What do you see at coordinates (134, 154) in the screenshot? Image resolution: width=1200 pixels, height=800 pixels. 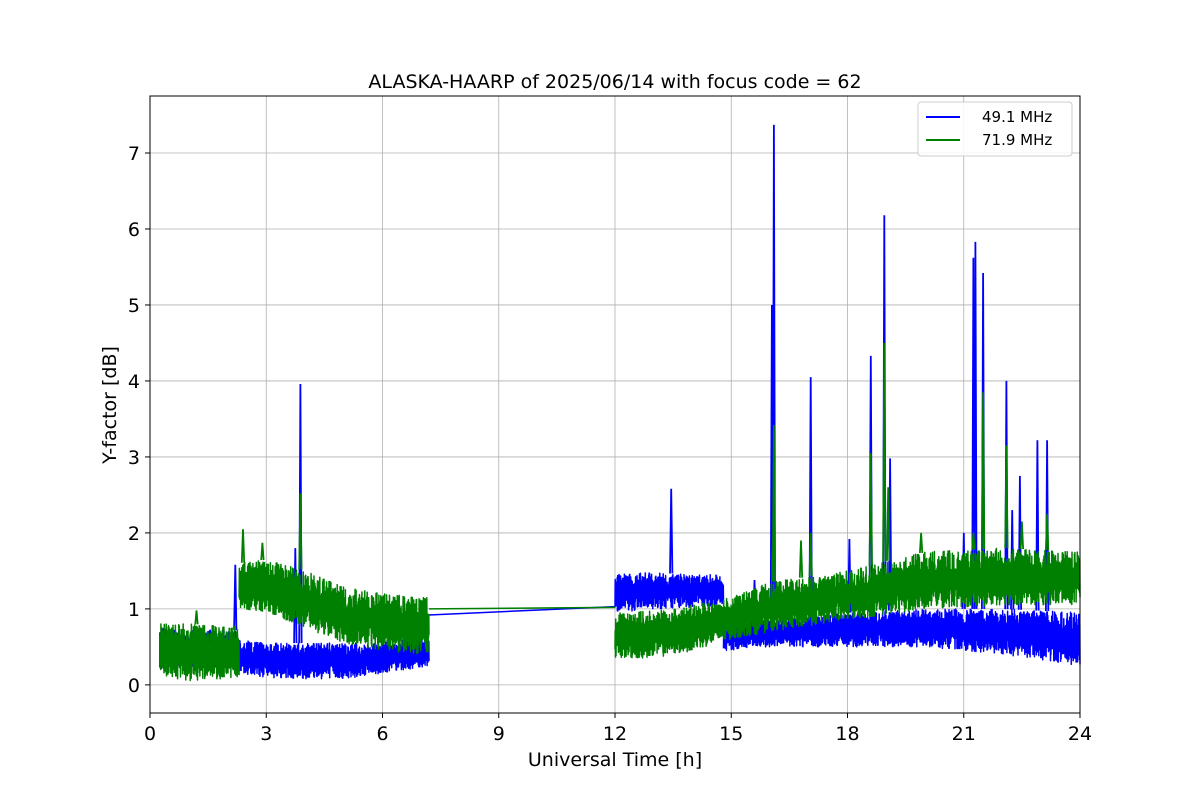 I see `y-tick-label: 7` at bounding box center [134, 154].